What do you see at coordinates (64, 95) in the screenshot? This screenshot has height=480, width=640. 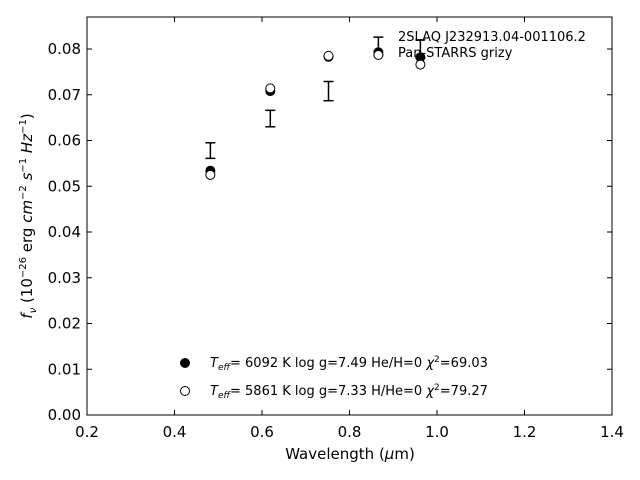 I see `y-tick-label: 0.07` at bounding box center [64, 95].